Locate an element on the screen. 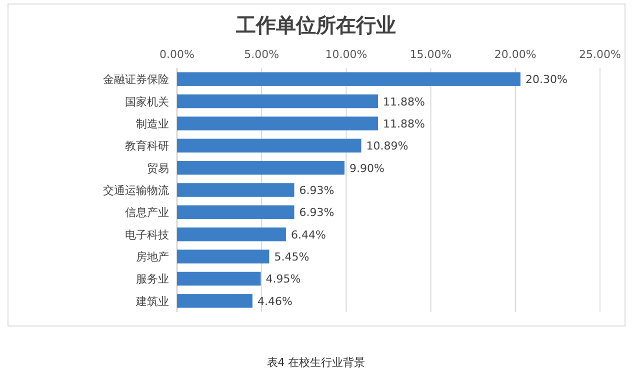  x-tick-label: 5.00% is located at coordinates (262, 54).